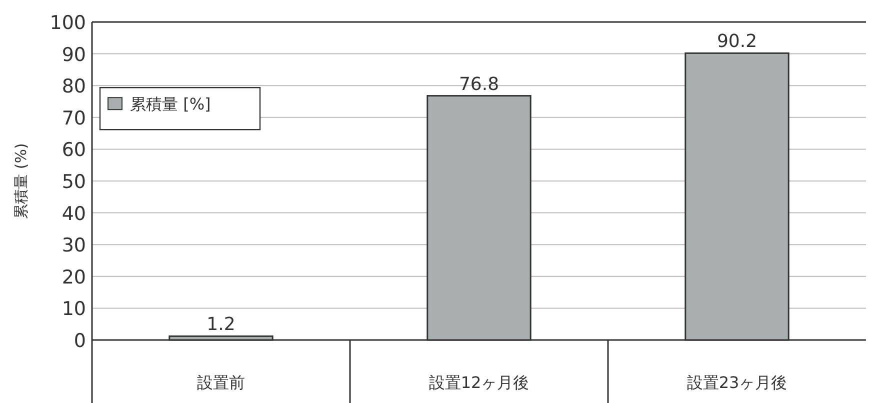 The image size is (872, 403). What do you see at coordinates (74, 277) in the screenshot?
I see `y-tick-label: 20` at bounding box center [74, 277].